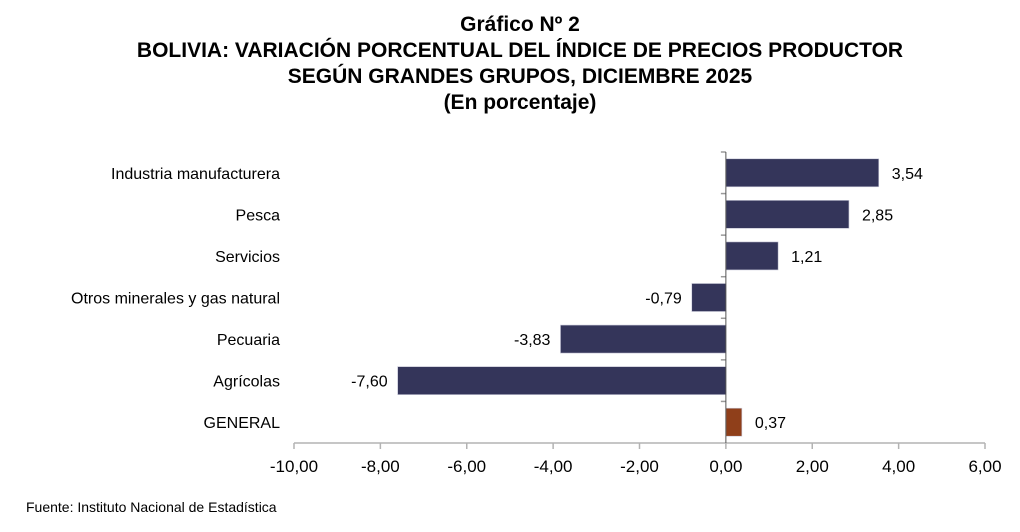  What do you see at coordinates (195, 174) in the screenshot?
I see `category-label: Industria manufacturera` at bounding box center [195, 174].